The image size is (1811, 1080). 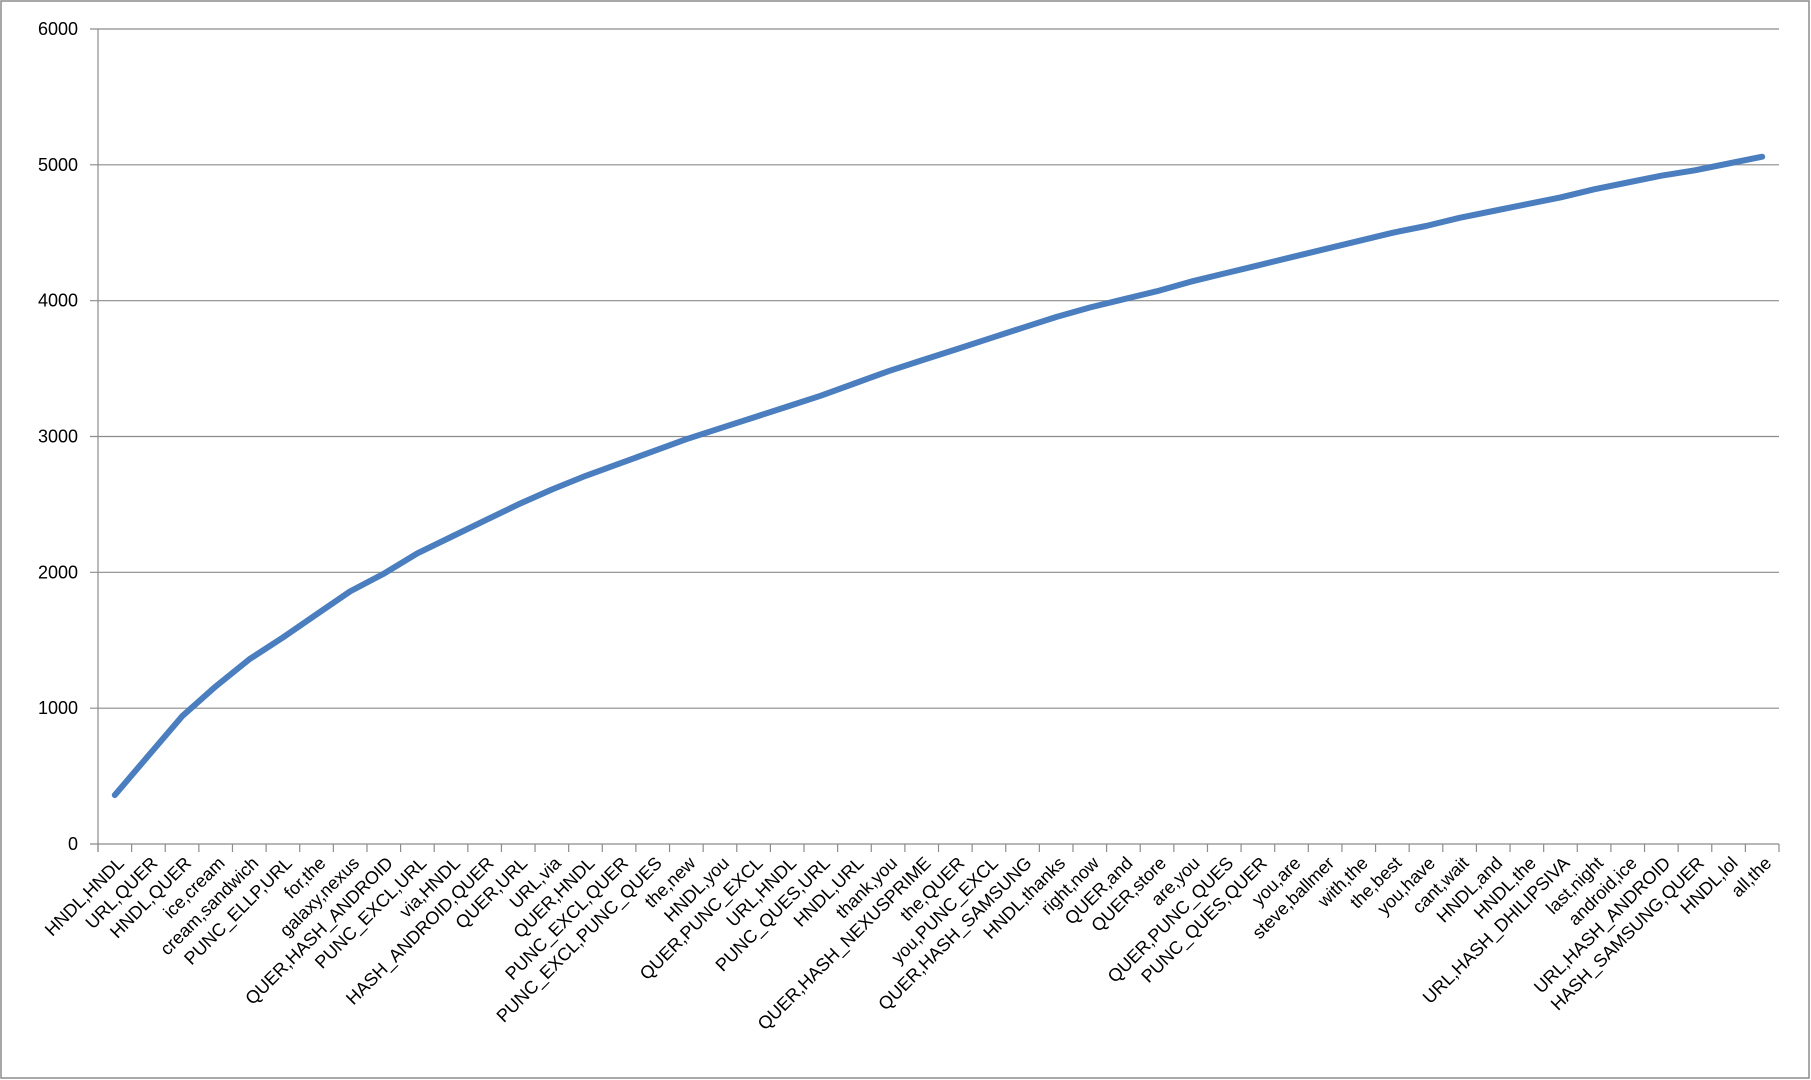 I want to click on y-tick-label: 0, so click(x=73, y=844).